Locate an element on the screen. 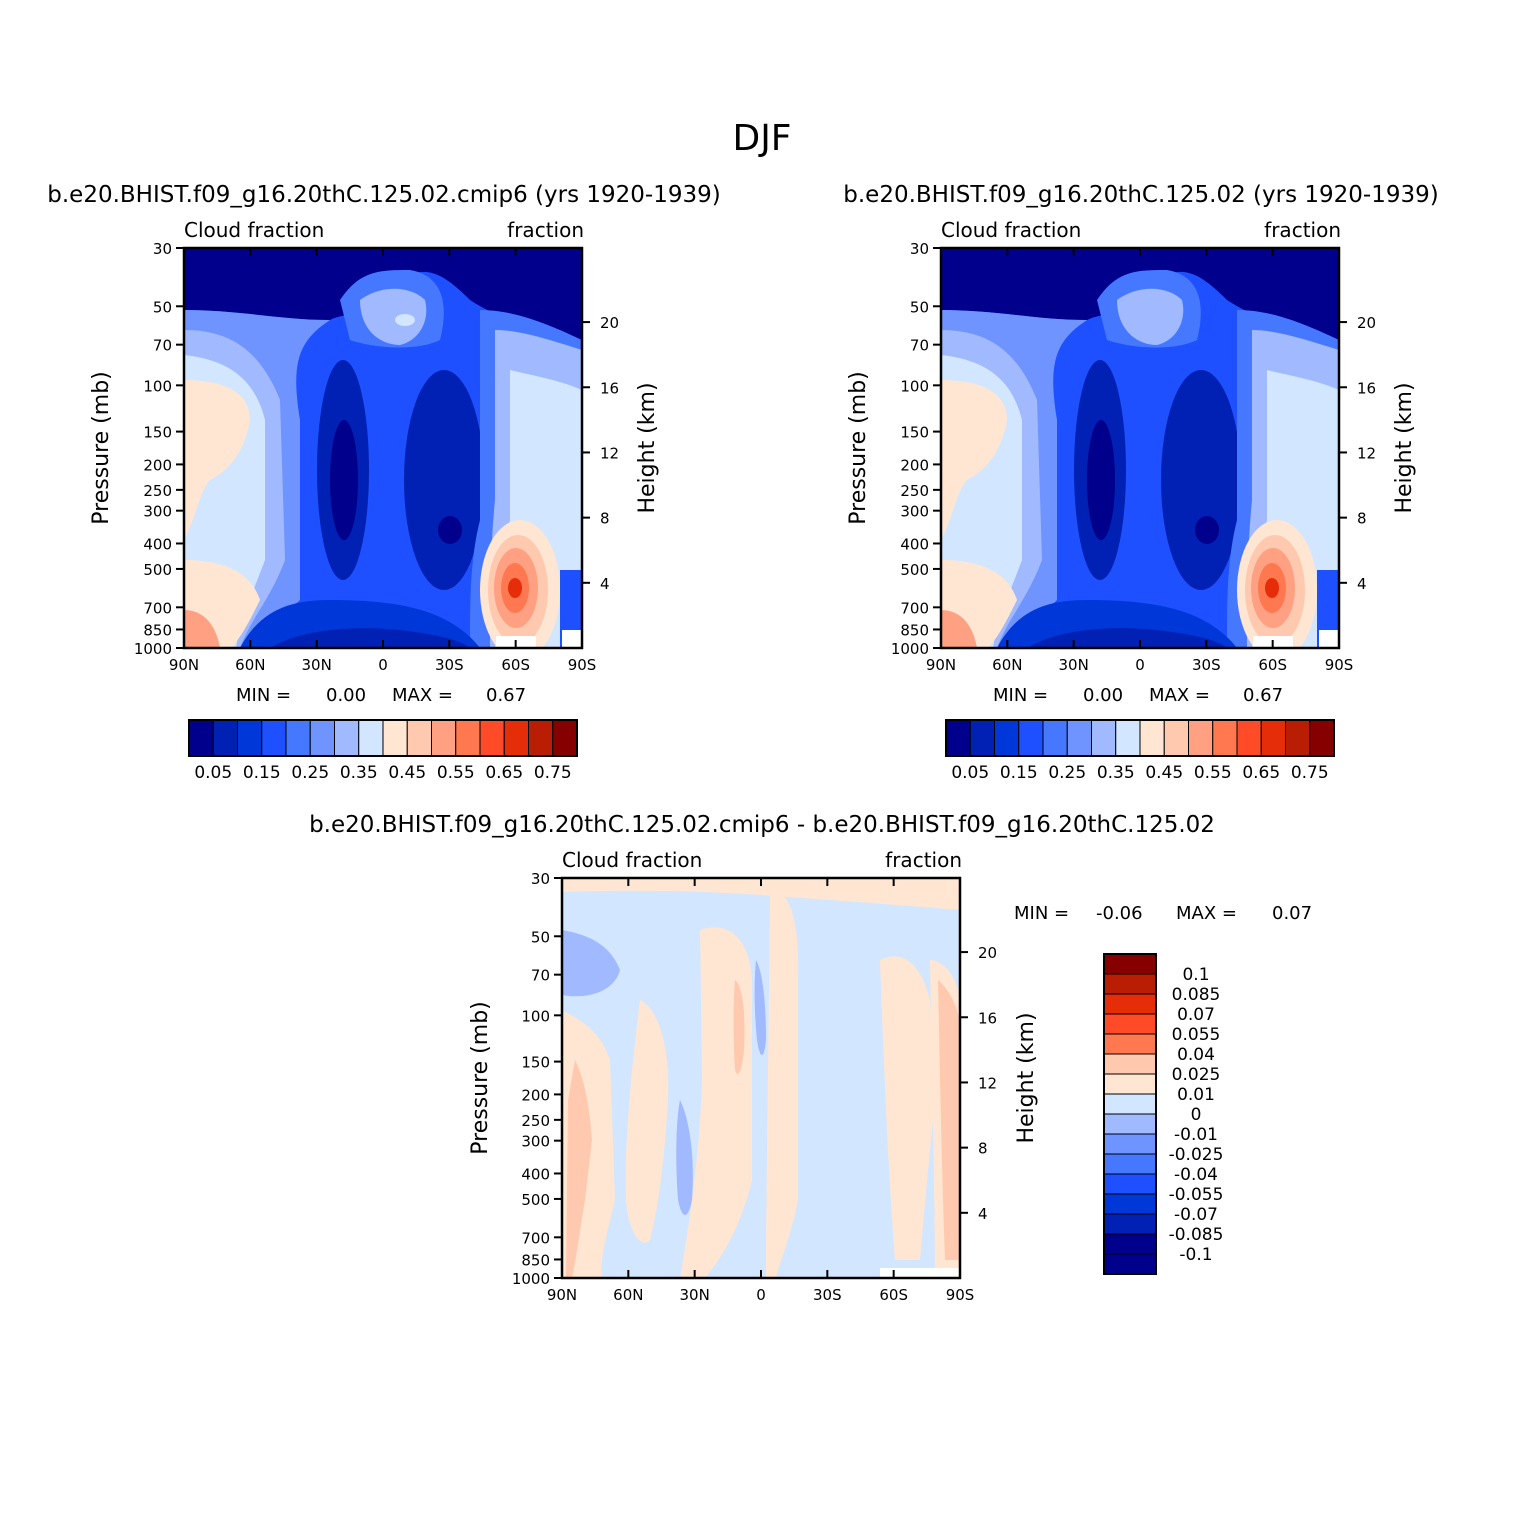  y-tick-label: 400 is located at coordinates (535, 1174).